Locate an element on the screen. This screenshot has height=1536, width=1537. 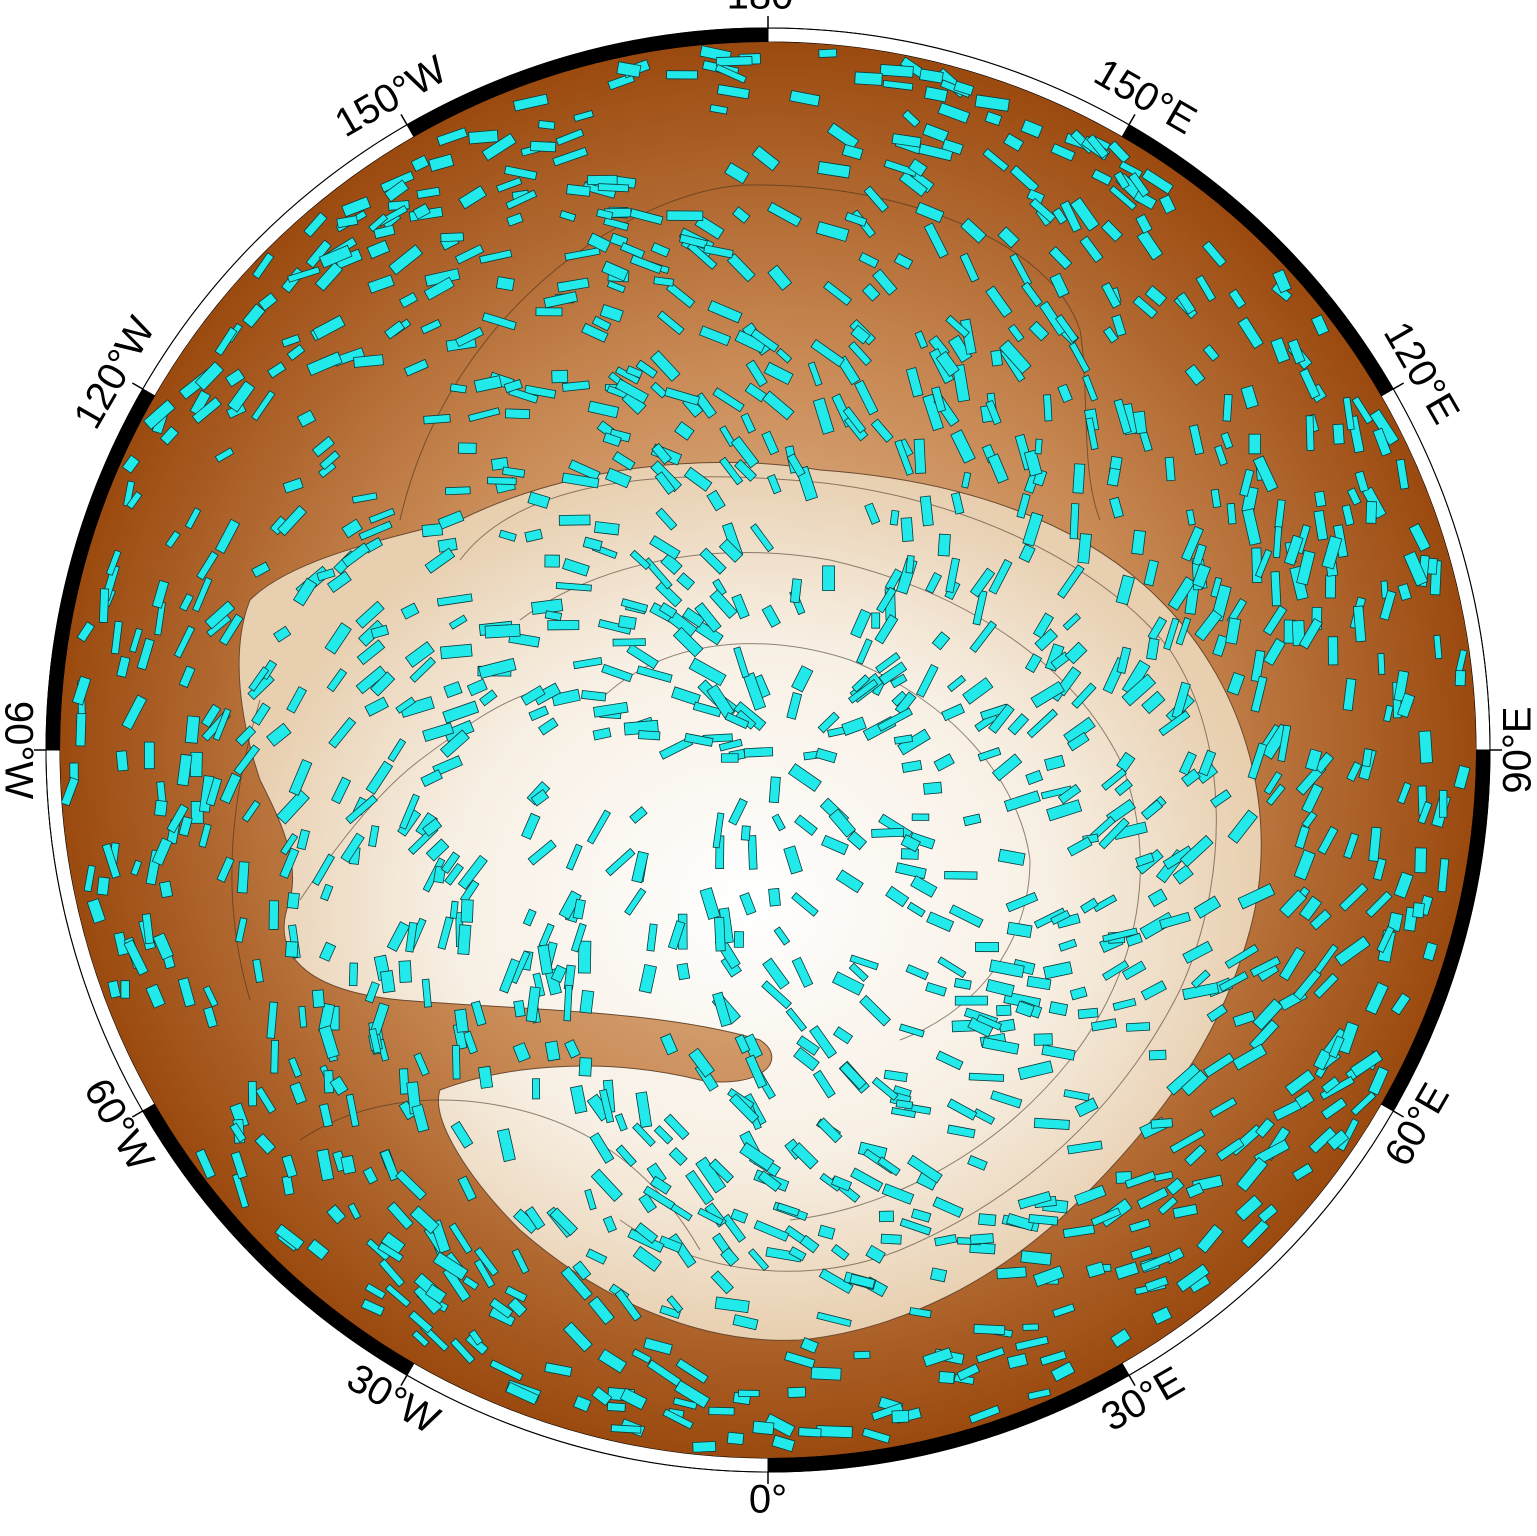
longitude-tick is located at coordinates (404, 119).